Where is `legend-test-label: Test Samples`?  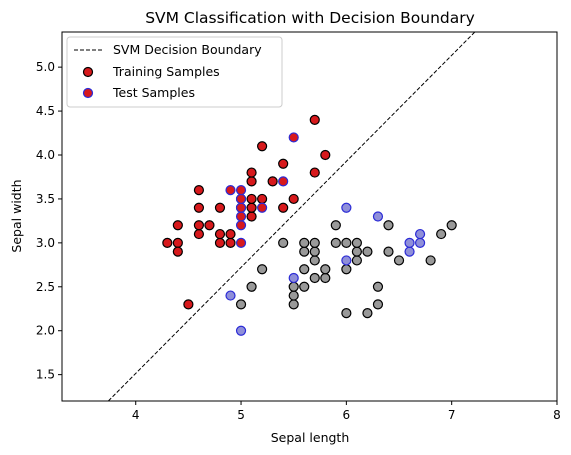
legend-test-label: Test Samples is located at coordinates (153, 92).